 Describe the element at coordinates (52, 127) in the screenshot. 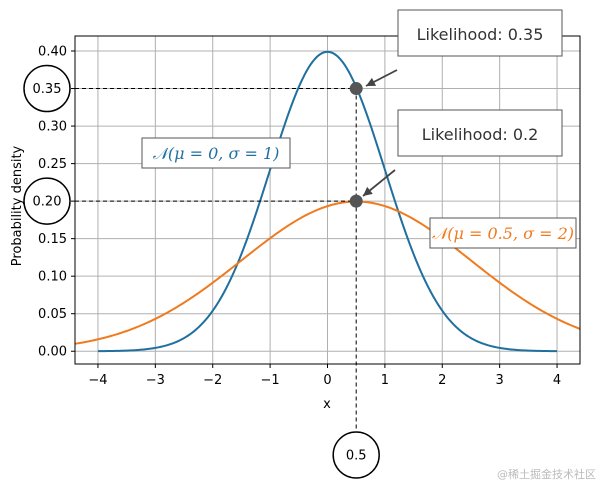

I see `y-tick-label: 0.30` at that location.